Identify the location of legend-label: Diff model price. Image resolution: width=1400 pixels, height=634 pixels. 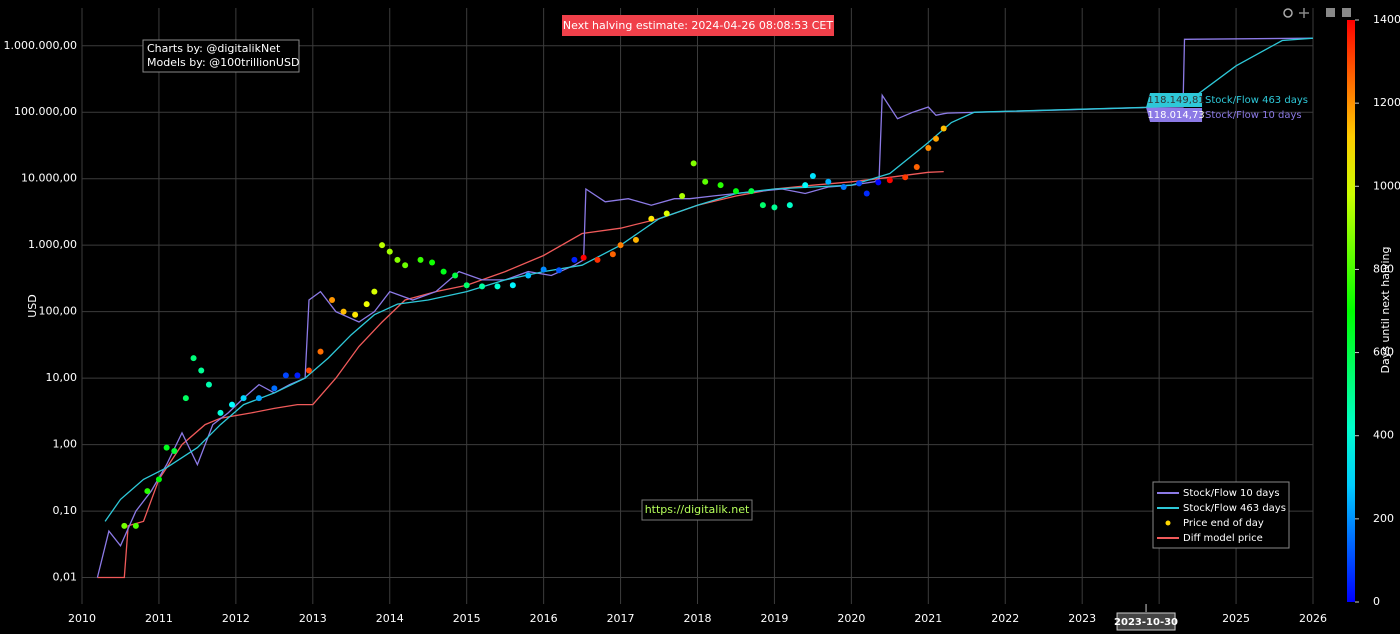
(1223, 538).